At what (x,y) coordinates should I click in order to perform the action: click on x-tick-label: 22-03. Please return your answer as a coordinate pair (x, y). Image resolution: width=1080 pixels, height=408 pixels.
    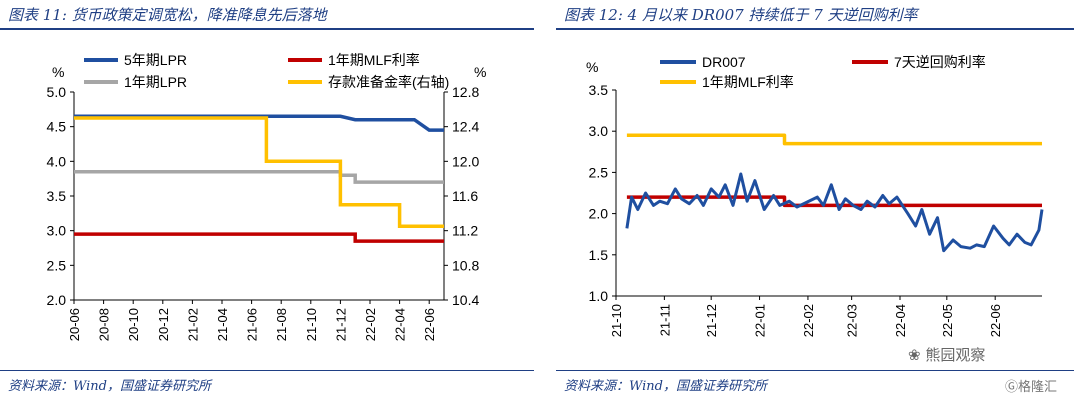
    Looking at the image, I should click on (852, 320).